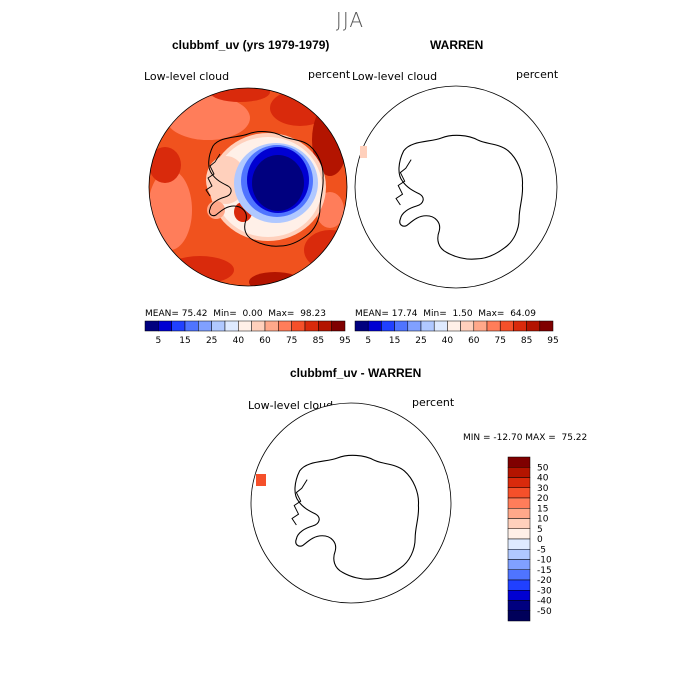  What do you see at coordinates (363, 152) in the screenshot?
I see `panel2-field-patch` at bounding box center [363, 152].